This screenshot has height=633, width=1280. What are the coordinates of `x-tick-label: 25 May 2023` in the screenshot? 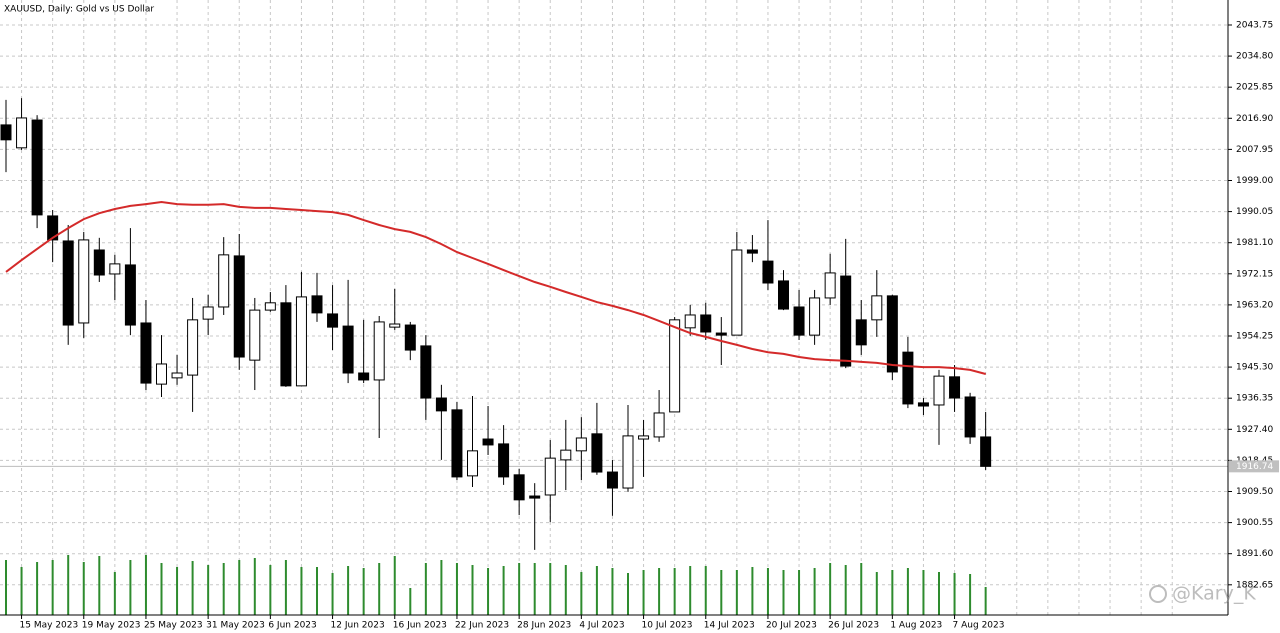 It's located at (173, 626).